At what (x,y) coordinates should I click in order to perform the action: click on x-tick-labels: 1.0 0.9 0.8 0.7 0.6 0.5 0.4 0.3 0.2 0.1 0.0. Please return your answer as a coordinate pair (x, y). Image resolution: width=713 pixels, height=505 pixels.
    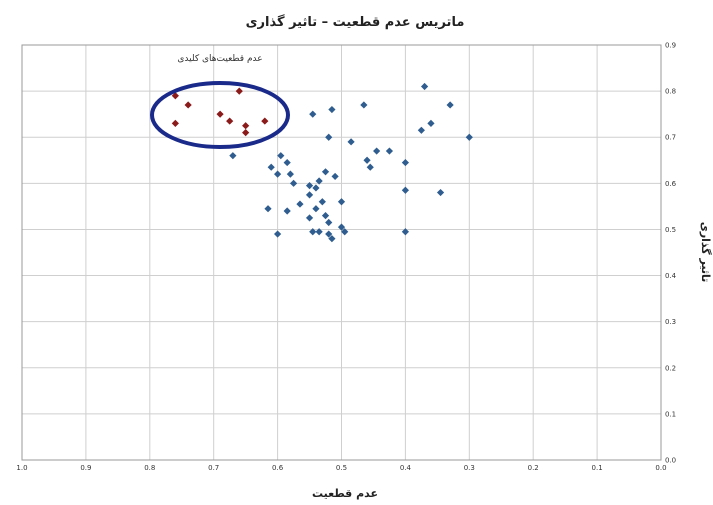
    Looking at the image, I should click on (341, 468).